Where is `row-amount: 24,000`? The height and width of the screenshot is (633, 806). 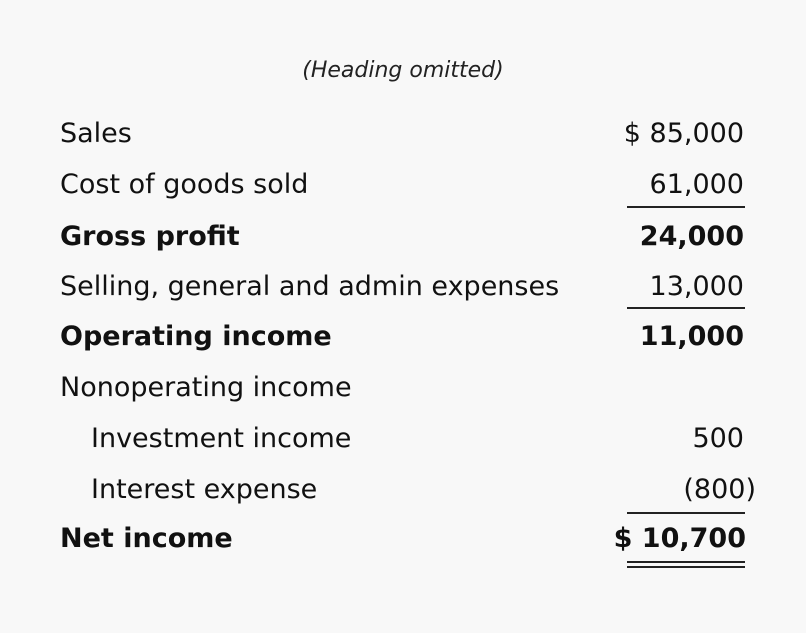 row-amount: 24,000 is located at coordinates (691, 236).